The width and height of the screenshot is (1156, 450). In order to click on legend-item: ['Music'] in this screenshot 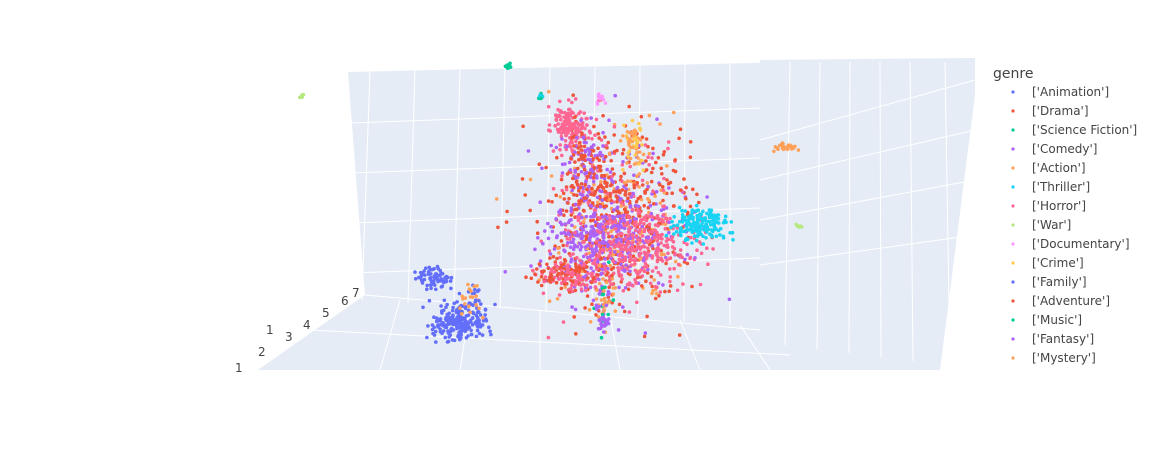, I will do `click(1046, 320)`.